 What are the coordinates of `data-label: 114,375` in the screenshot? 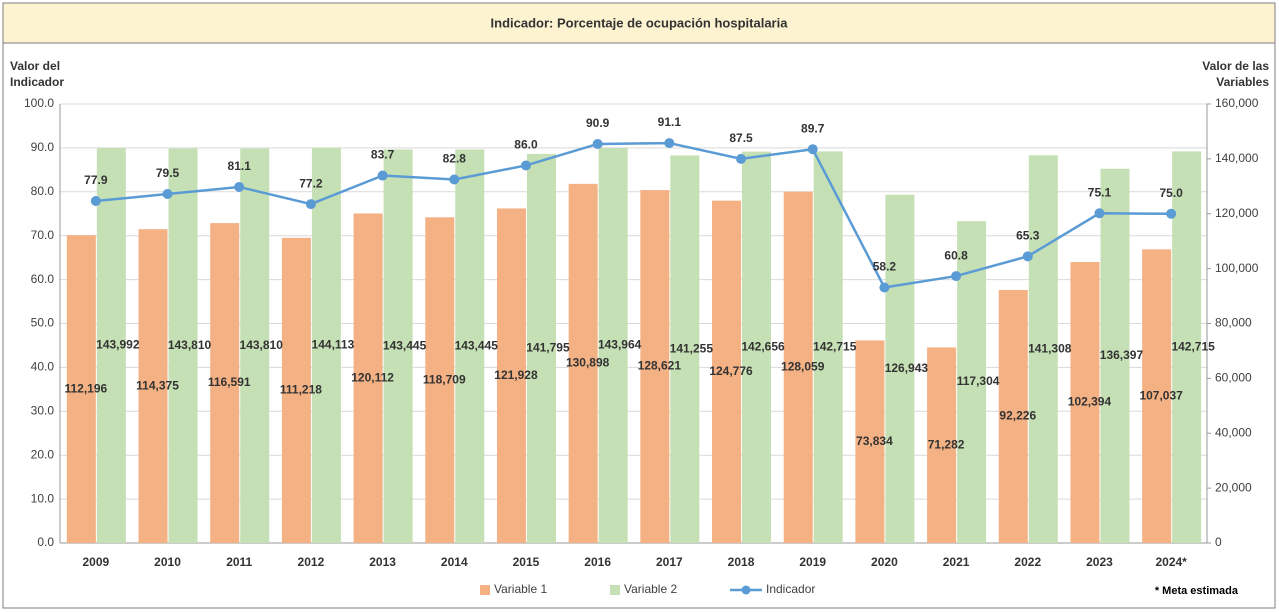 It's located at (157, 385).